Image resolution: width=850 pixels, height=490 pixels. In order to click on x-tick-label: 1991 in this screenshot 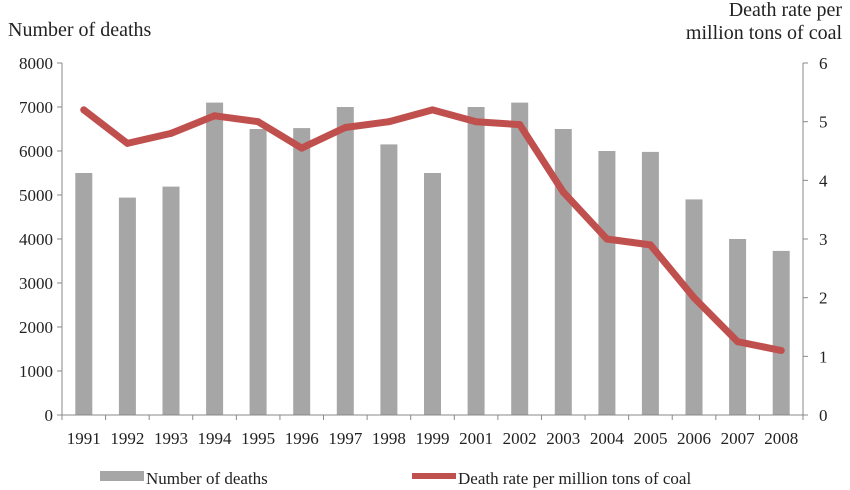, I will do `click(84, 438)`.